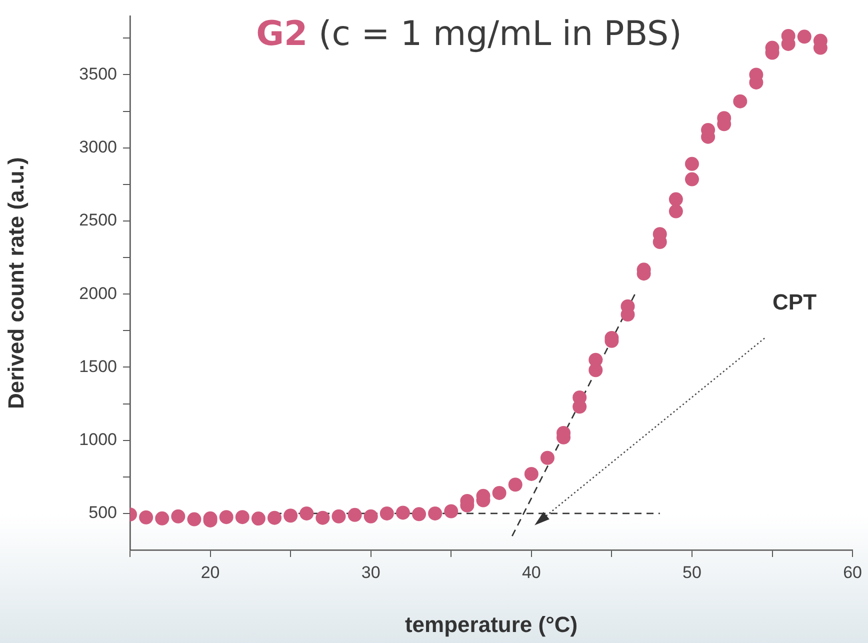 The height and width of the screenshot is (643, 868). What do you see at coordinates (491, 624) in the screenshot?
I see `x-axis-title: temperature (°C)` at bounding box center [491, 624].